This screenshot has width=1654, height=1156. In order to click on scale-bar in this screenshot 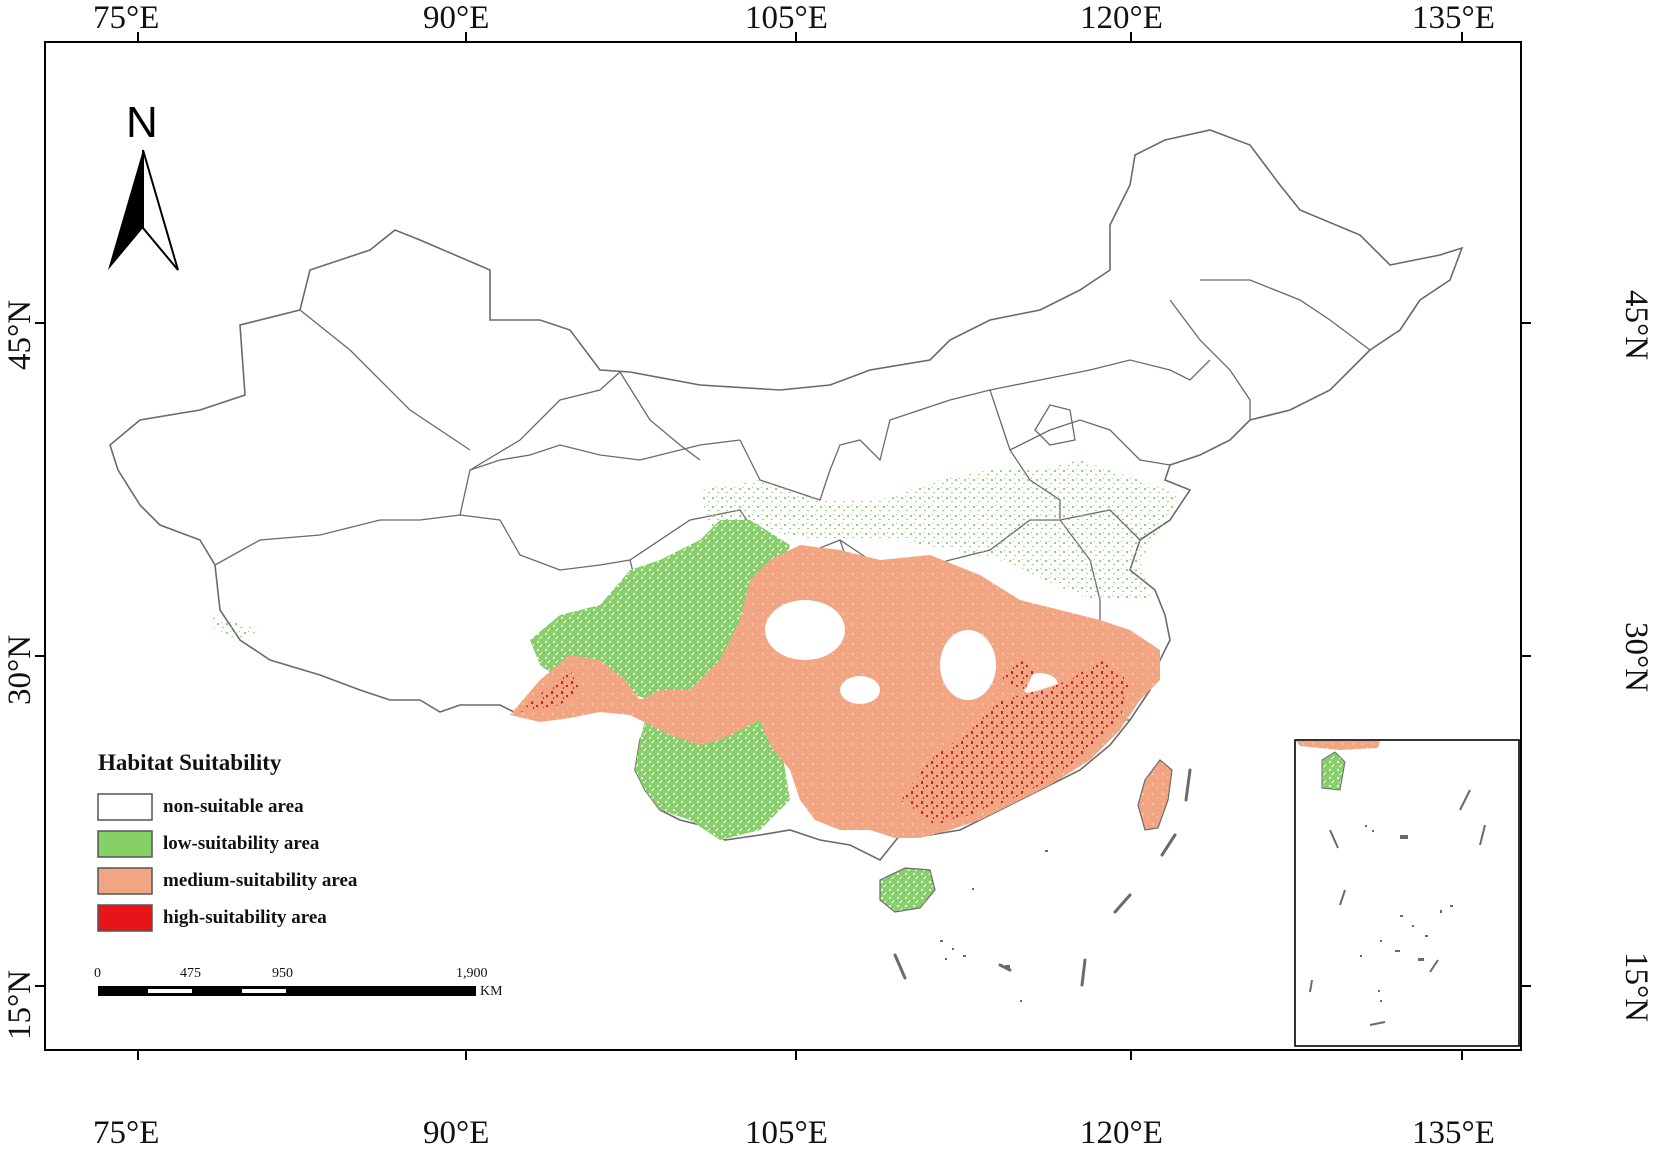, I will do `click(287, 991)`.